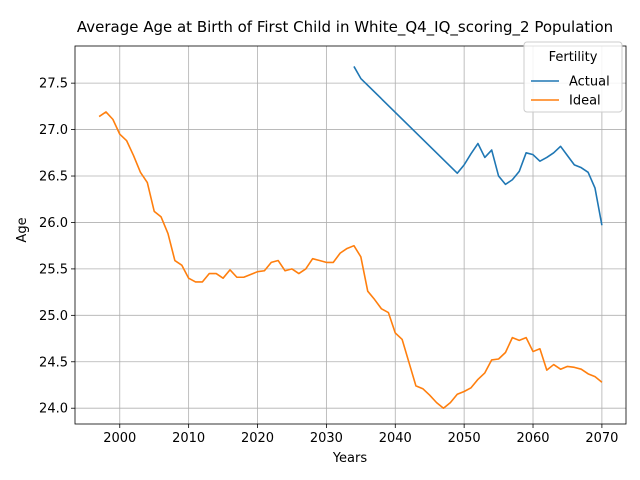 This screenshot has width=640, height=480. I want to click on legend-label-actual: Actual, so click(589, 82).